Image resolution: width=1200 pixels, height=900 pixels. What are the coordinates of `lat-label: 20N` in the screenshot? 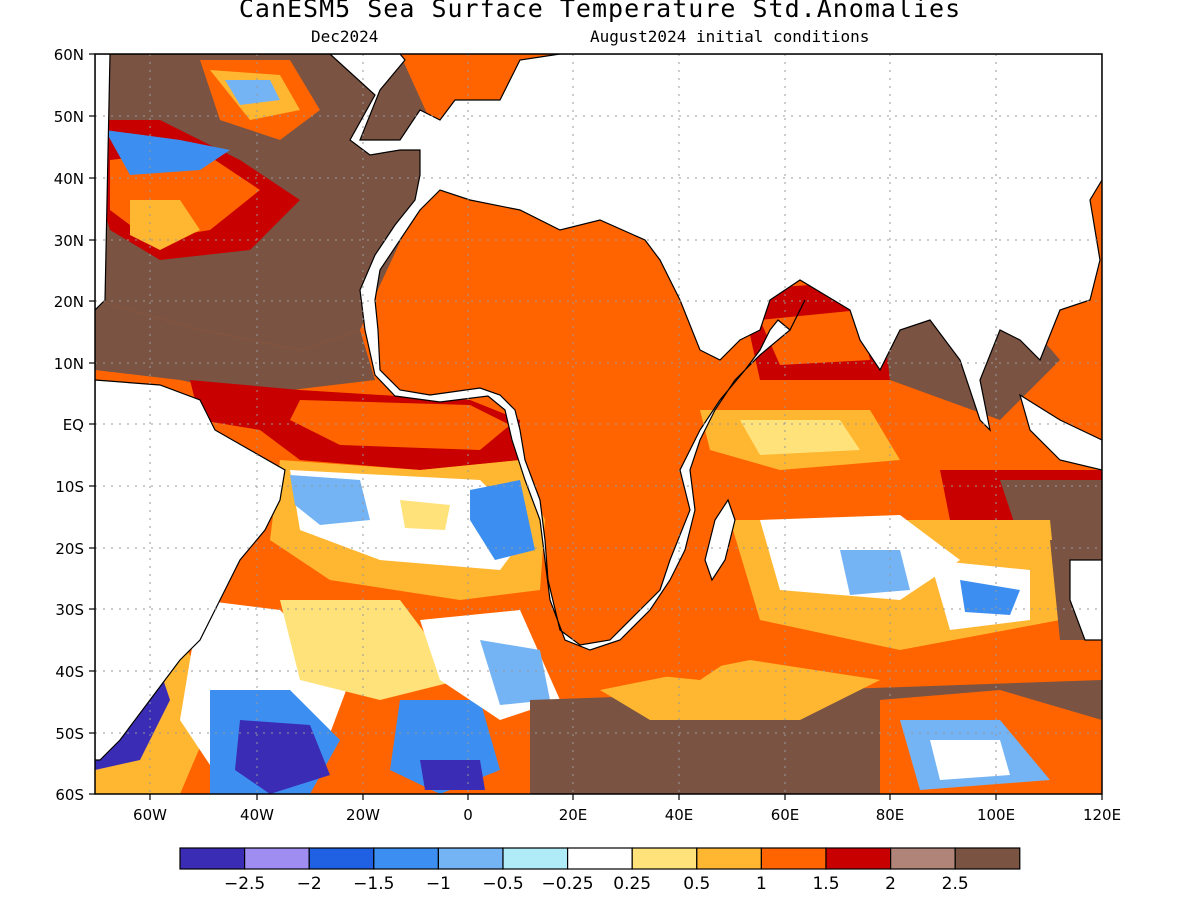 It's located at (69, 302).